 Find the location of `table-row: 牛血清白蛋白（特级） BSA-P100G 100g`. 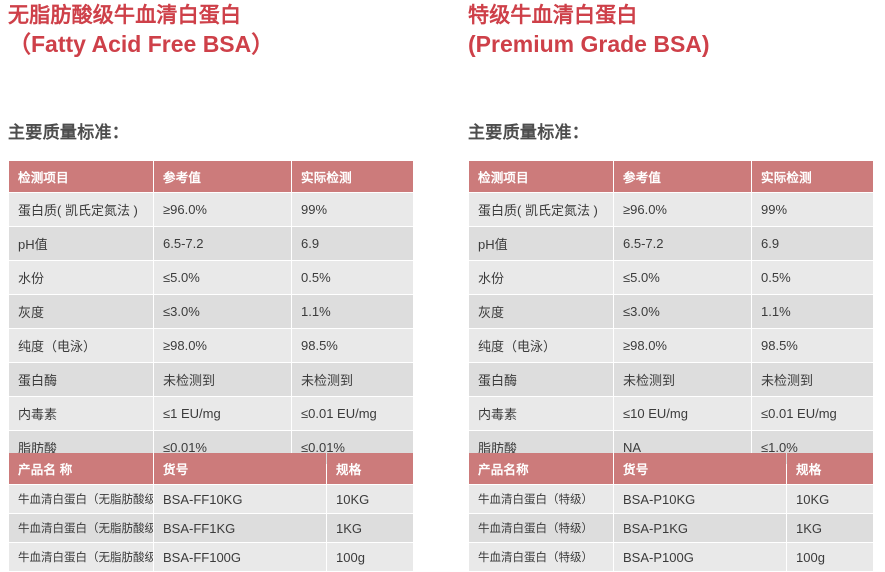

table-row: 牛血清白蛋白（特级） BSA-P100G 100g is located at coordinates (671, 557).